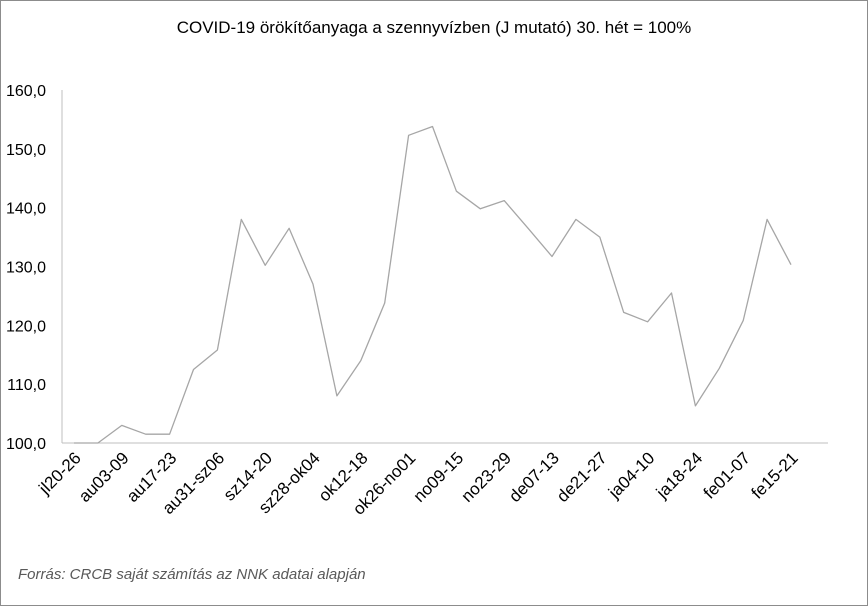 Image resolution: width=868 pixels, height=606 pixels. Describe the element at coordinates (26, 444) in the screenshot. I see `y-tick-label: 100,0` at that location.